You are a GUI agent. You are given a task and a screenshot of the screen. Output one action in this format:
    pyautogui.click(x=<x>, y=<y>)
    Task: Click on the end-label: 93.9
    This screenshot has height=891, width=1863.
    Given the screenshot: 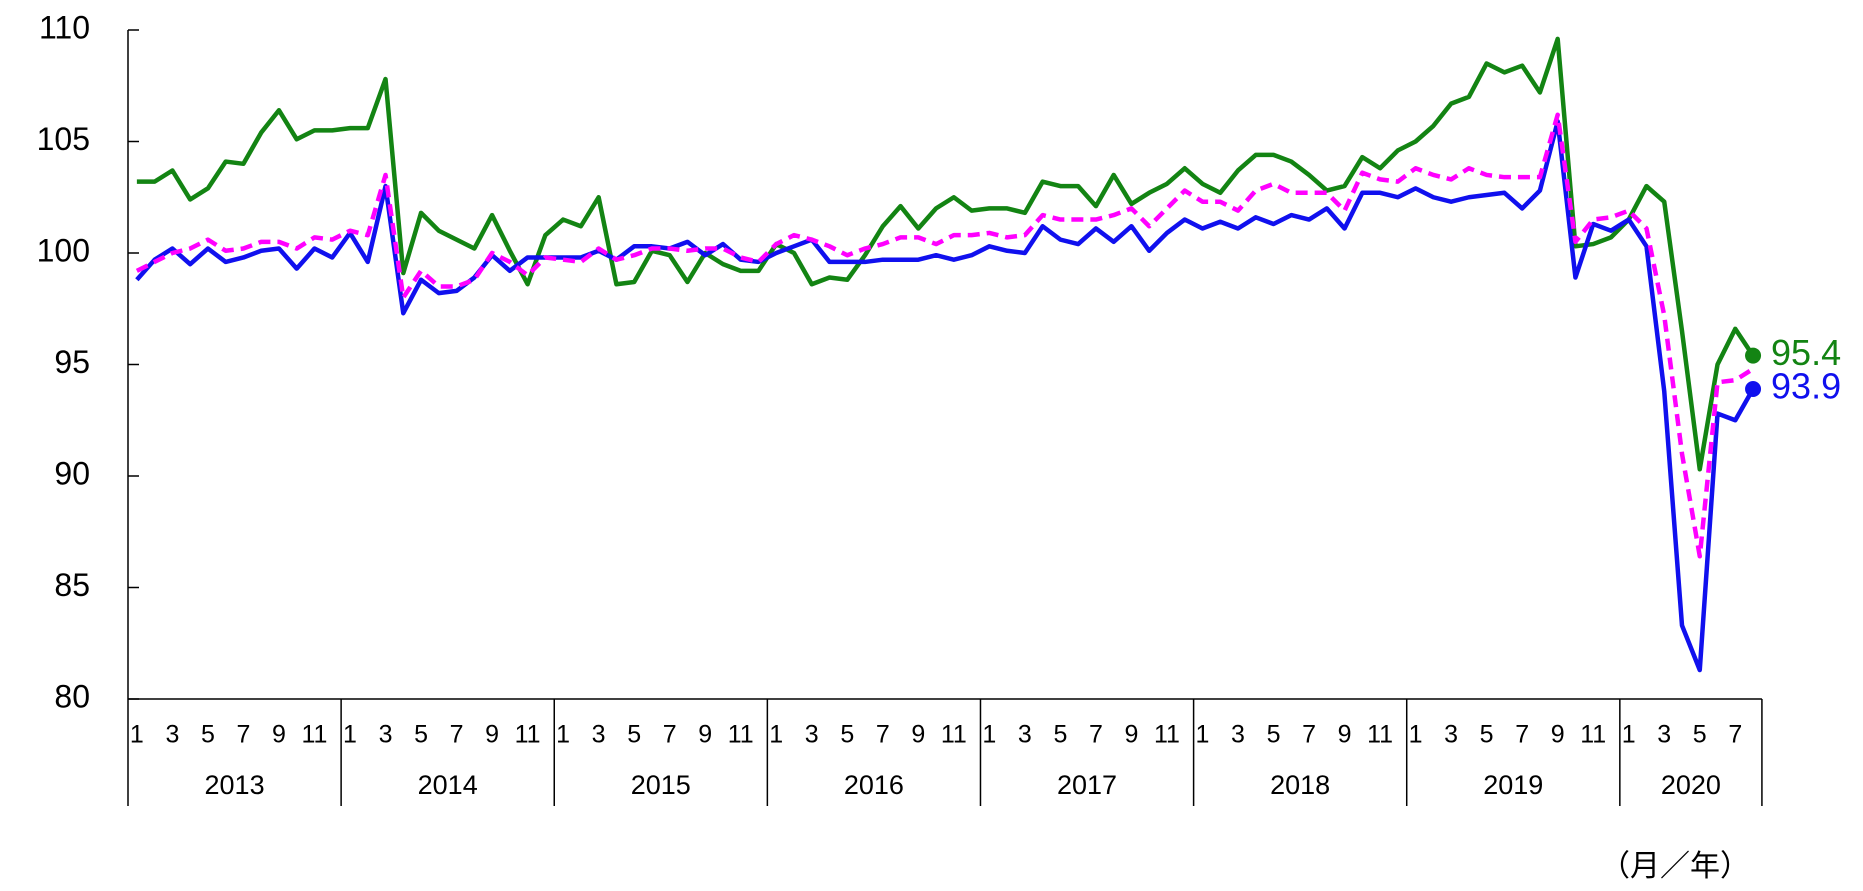 What is the action you would take?
    pyautogui.click(x=1806, y=386)
    